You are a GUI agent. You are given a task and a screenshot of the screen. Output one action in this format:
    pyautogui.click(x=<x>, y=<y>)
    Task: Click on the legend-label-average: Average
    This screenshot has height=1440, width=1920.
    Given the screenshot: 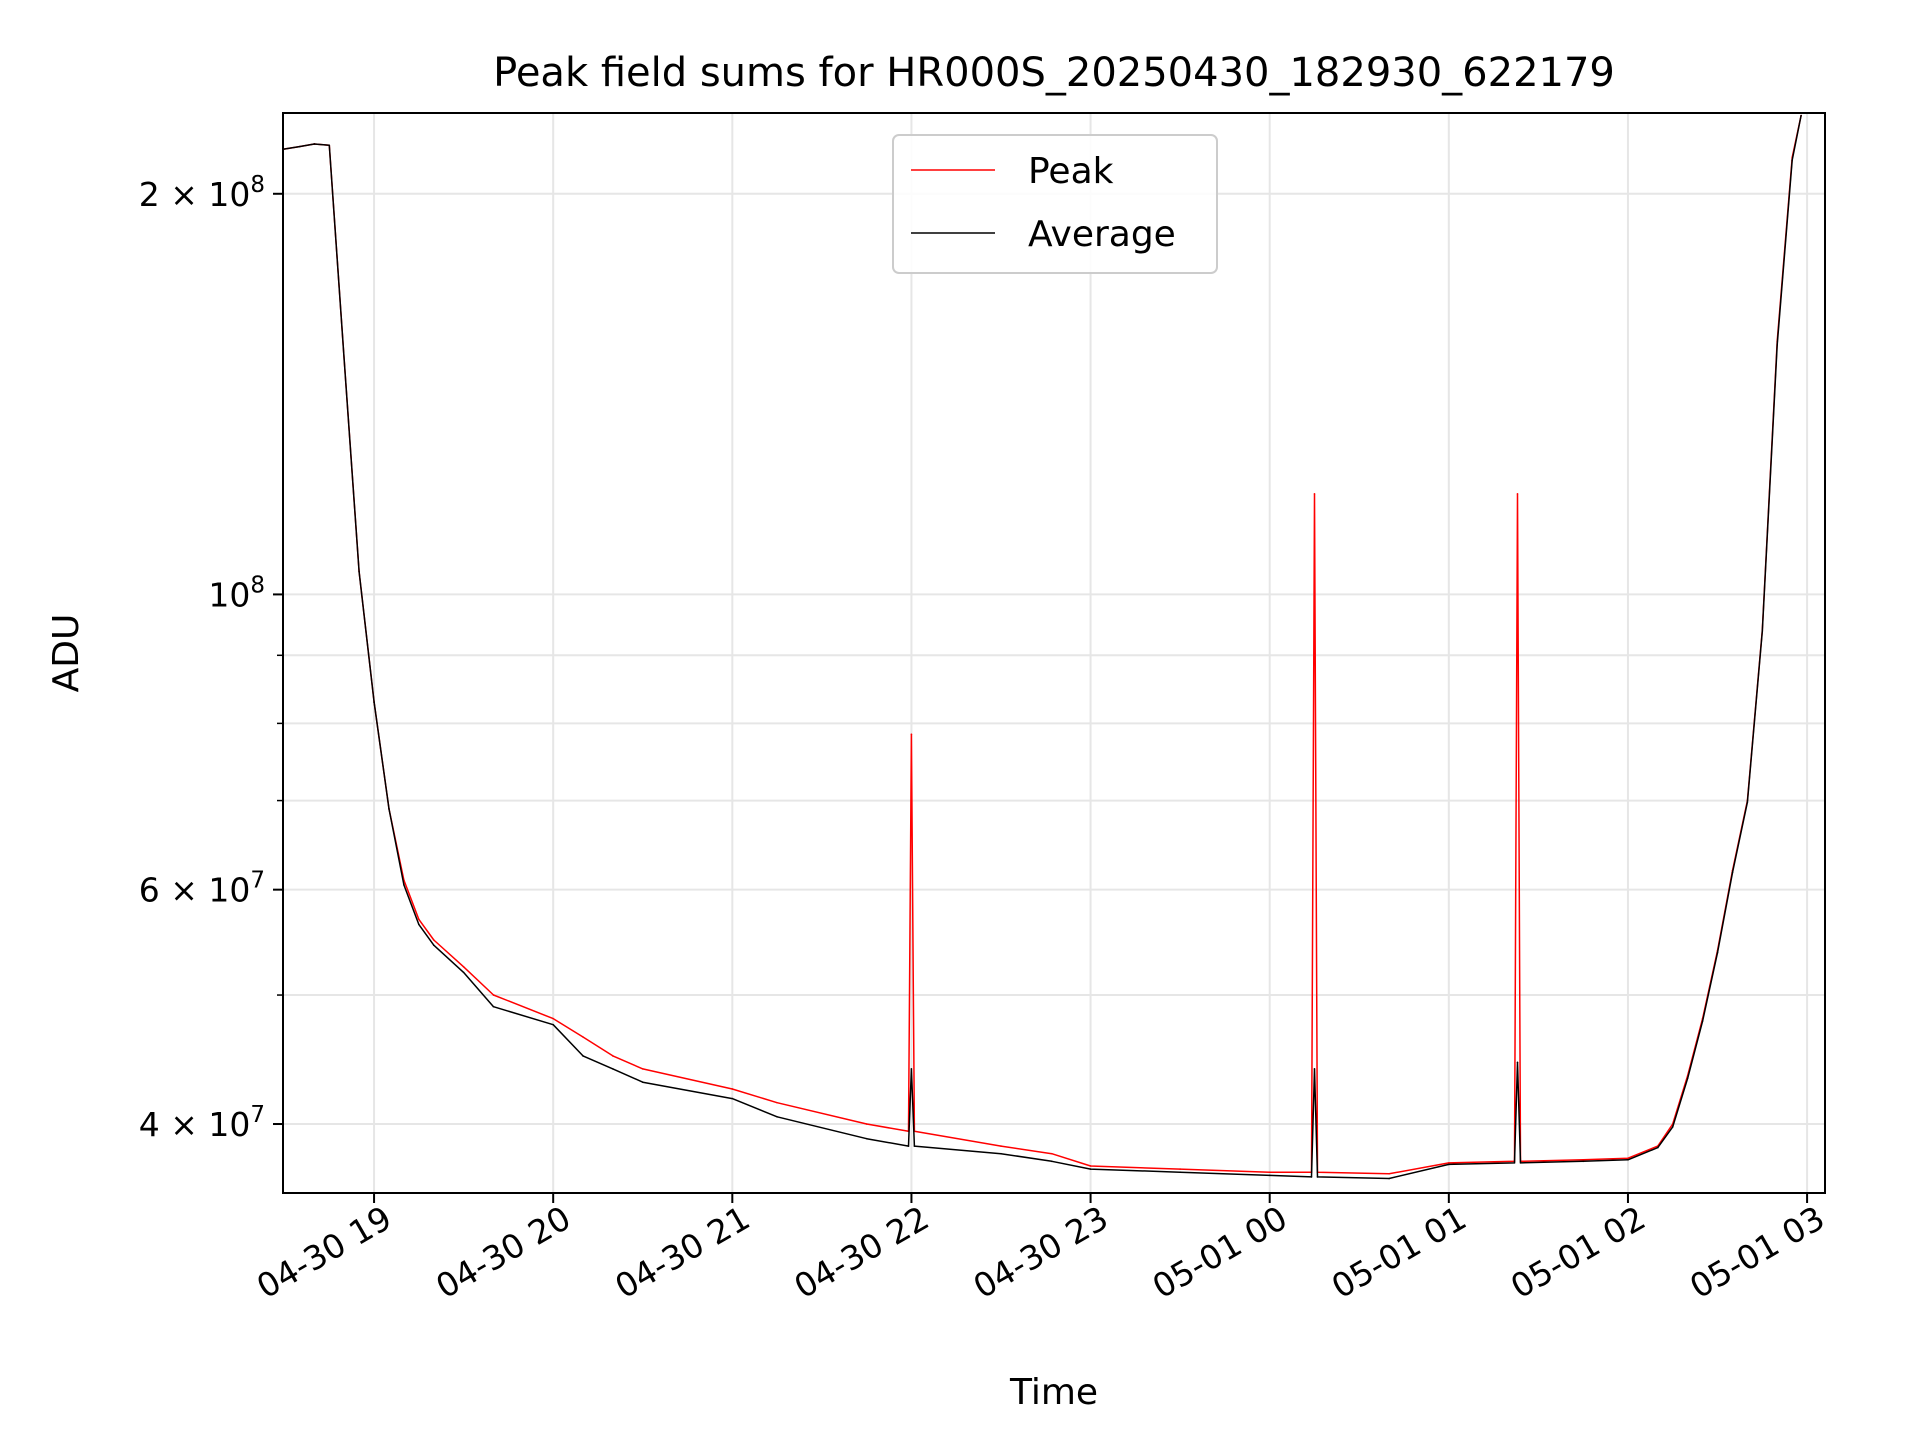 What is the action you would take?
    pyautogui.click(x=1102, y=234)
    